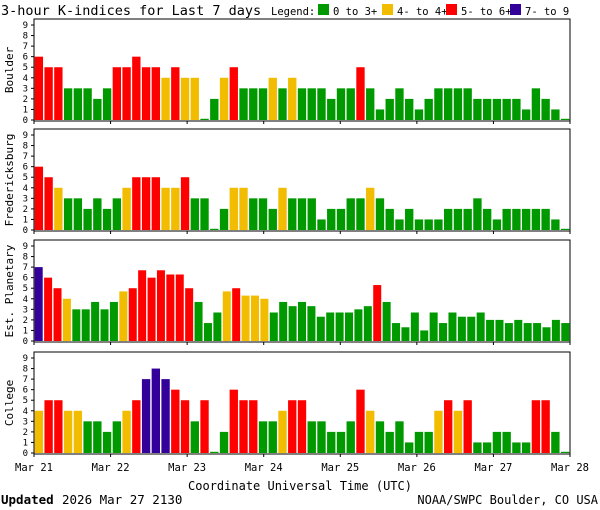 This screenshot has width=600, height=510. What do you see at coordinates (9, 290) in the screenshot?
I see `panel-name: Est. Planetary` at bounding box center [9, 290].